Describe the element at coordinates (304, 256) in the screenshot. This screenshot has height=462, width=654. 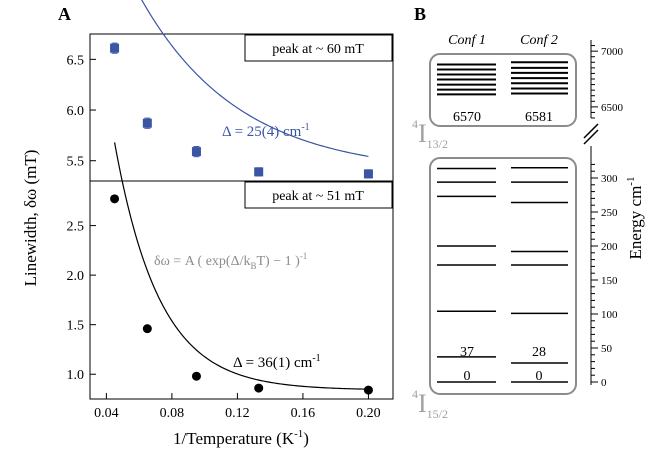
I see `formula-sup: -1` at that location.